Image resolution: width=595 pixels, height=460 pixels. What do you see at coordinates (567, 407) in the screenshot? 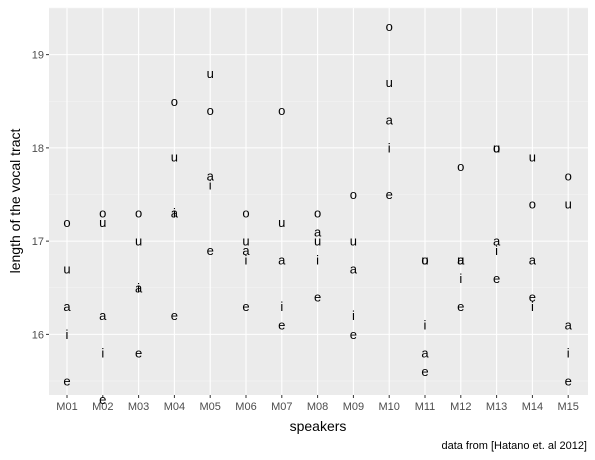
I see `x-tick-label: M15` at bounding box center [567, 407].